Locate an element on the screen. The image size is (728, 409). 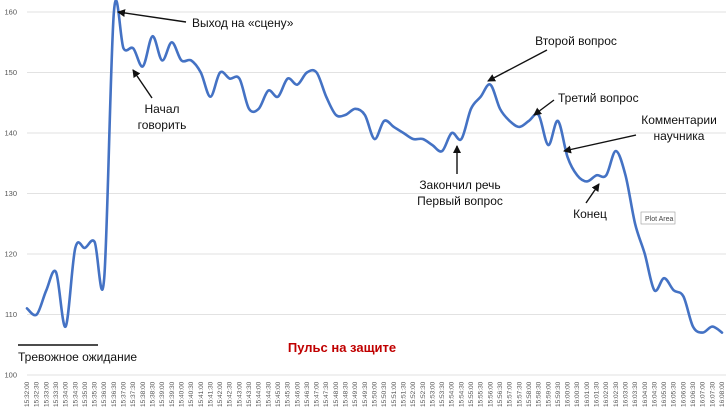
x-tick-label: 15:44:30 is located at coordinates (268, 394).